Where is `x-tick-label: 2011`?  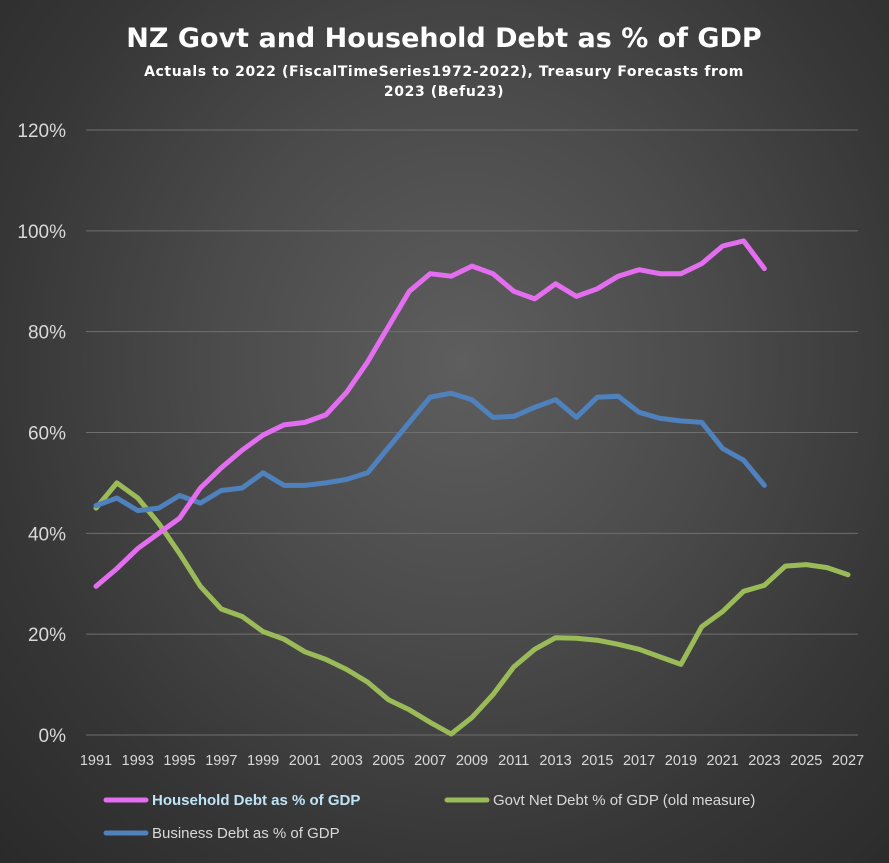
x-tick-label: 2011 is located at coordinates (513, 761).